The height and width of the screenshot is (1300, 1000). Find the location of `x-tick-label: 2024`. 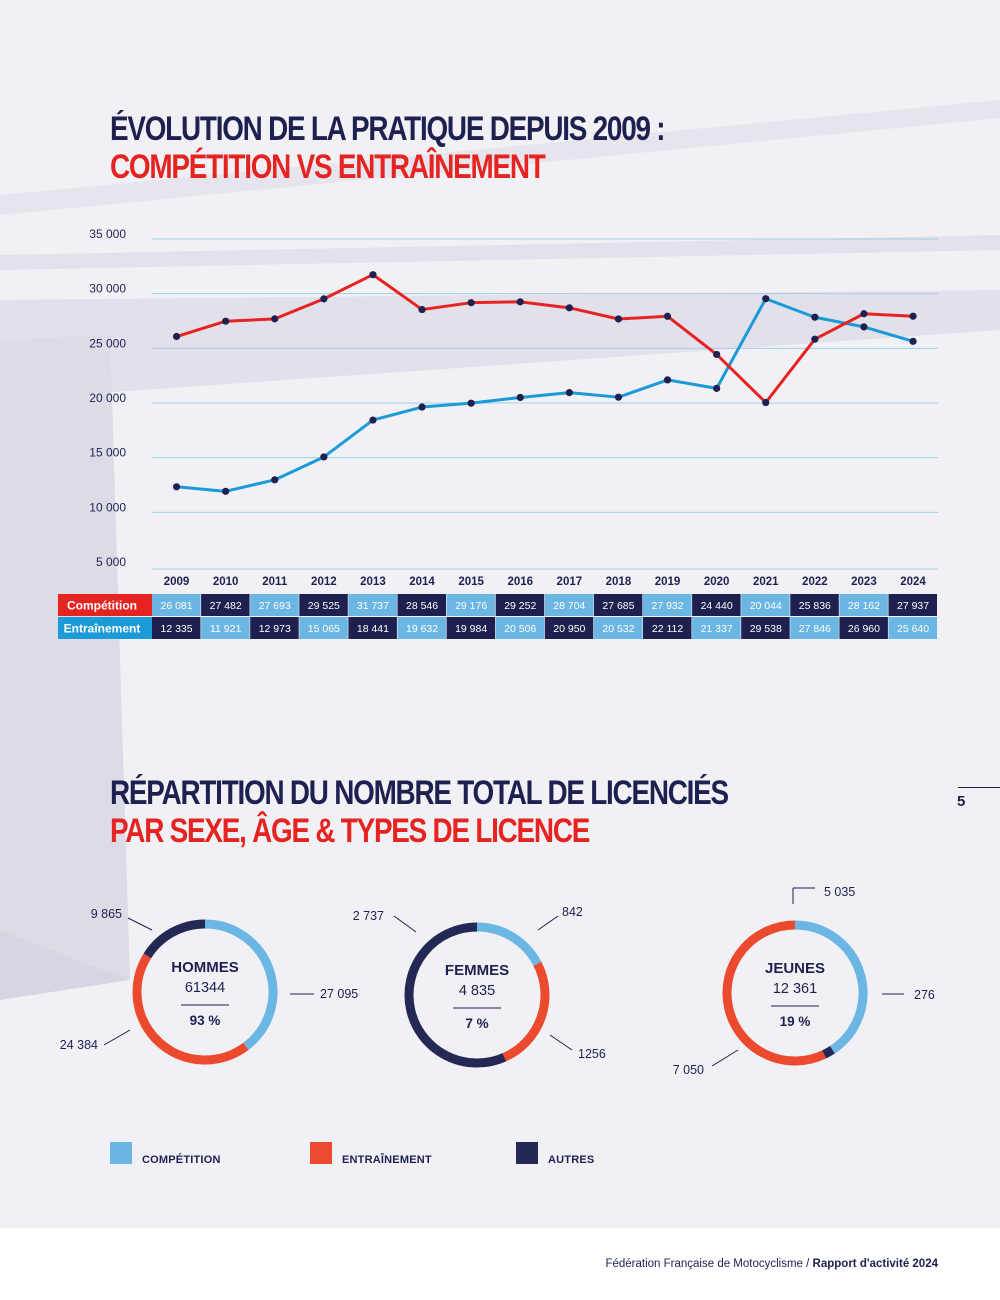

x-tick-label: 2024 is located at coordinates (913, 582).